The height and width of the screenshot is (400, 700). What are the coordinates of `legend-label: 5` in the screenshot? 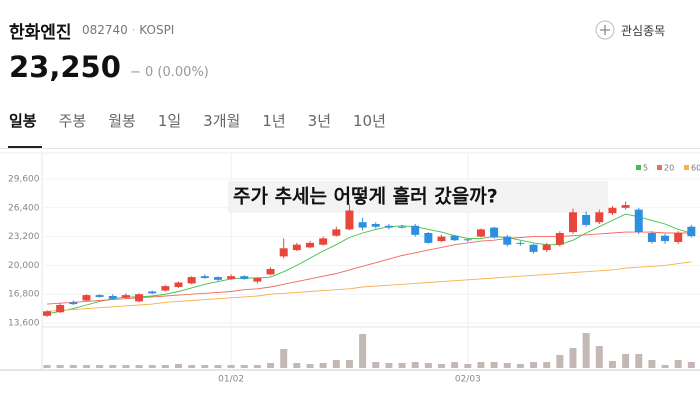 It's located at (645, 168).